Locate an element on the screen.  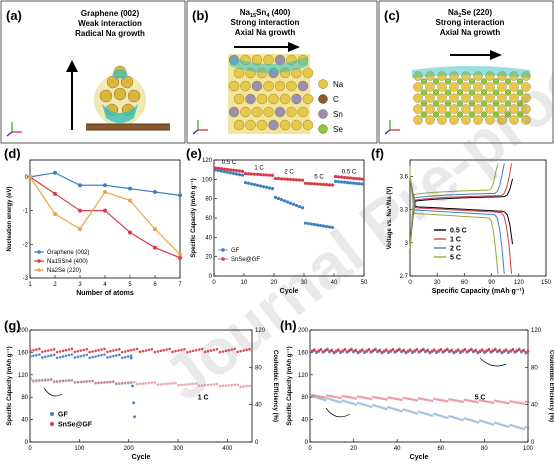
d-legend-label: Na2Se (220) is located at coordinates (64, 271).